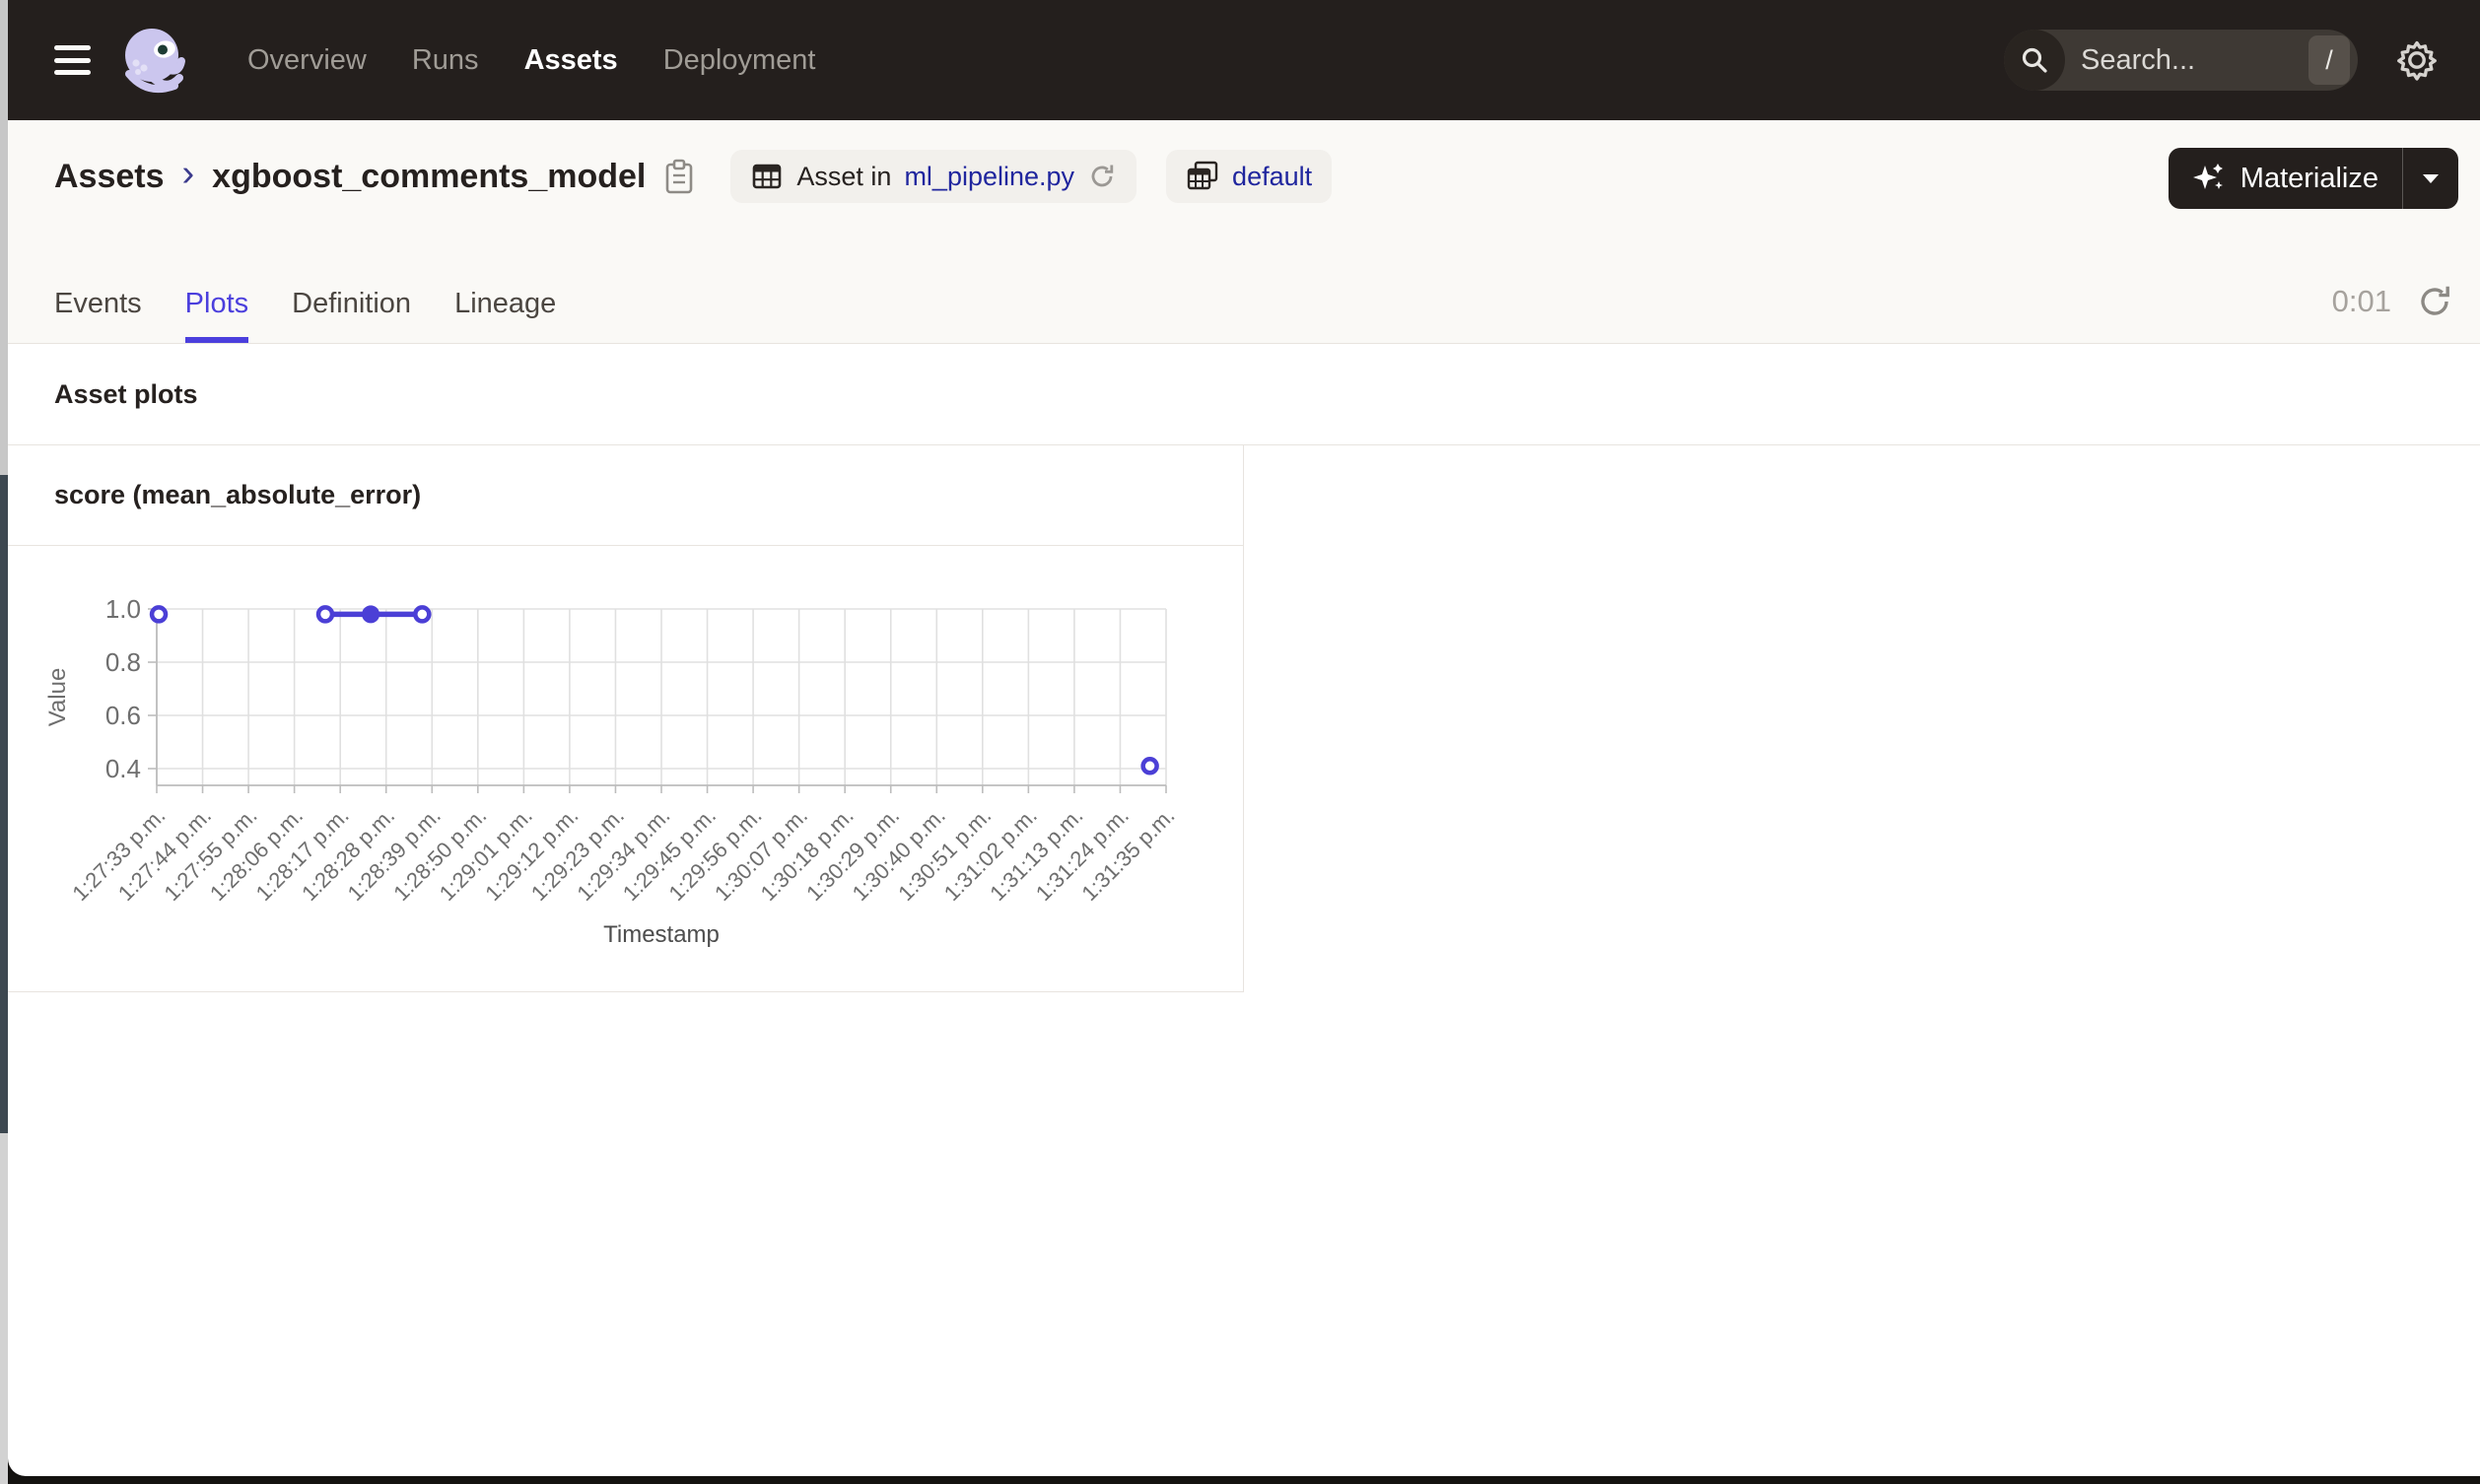 The image size is (2480, 1484). I want to click on materialize-dropdown-button, so click(2430, 178).